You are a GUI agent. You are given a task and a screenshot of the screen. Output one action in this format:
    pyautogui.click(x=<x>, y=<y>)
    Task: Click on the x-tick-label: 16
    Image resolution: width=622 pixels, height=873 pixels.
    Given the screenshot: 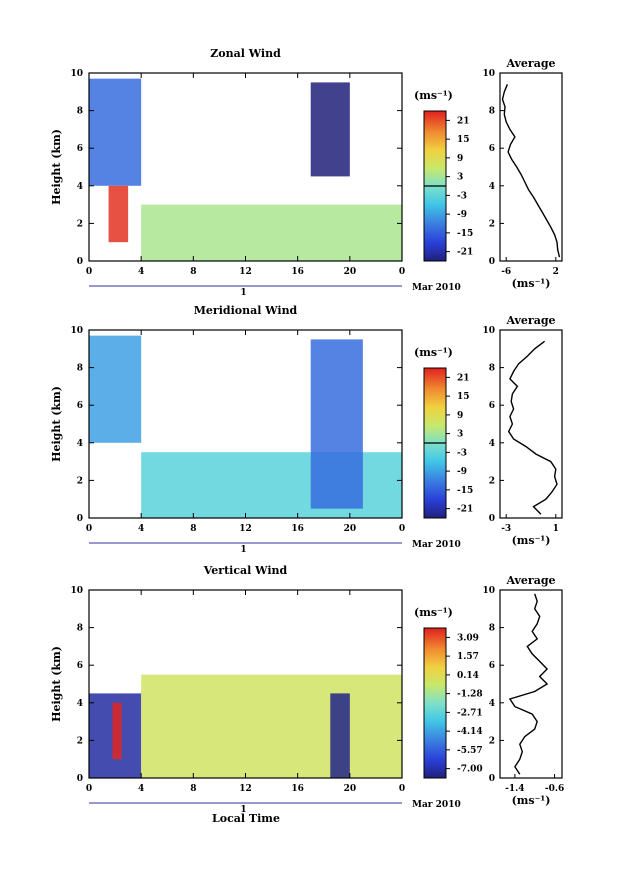 What is the action you would take?
    pyautogui.click(x=297, y=529)
    